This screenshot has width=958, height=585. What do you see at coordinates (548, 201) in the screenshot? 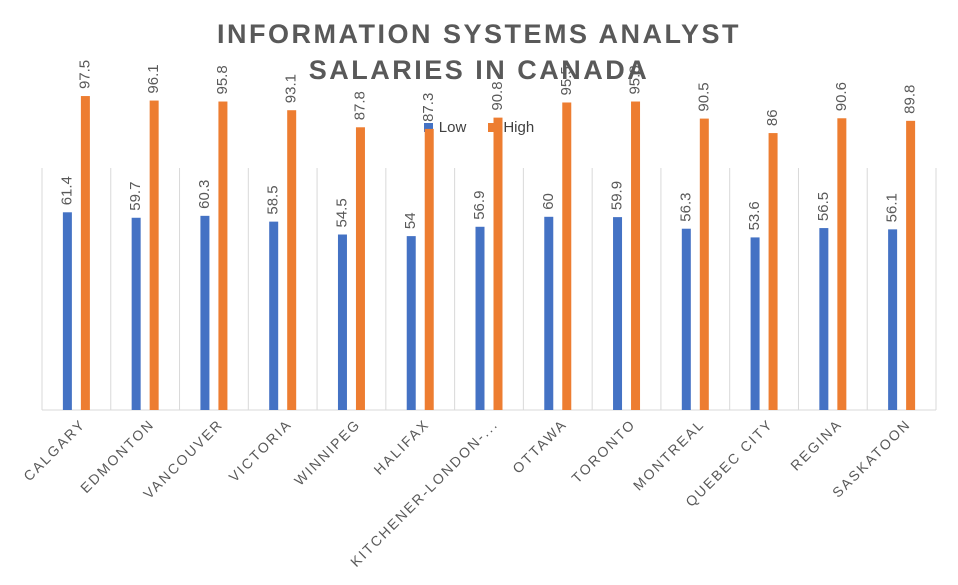
I see `data-label-low-7: 60` at bounding box center [548, 201].